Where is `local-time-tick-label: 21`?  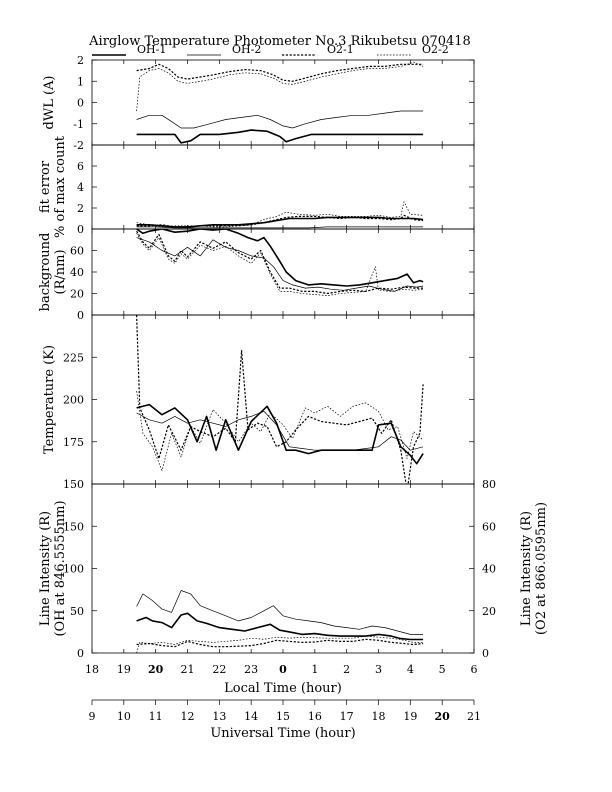
local-time-tick-label: 21 is located at coordinates (188, 669).